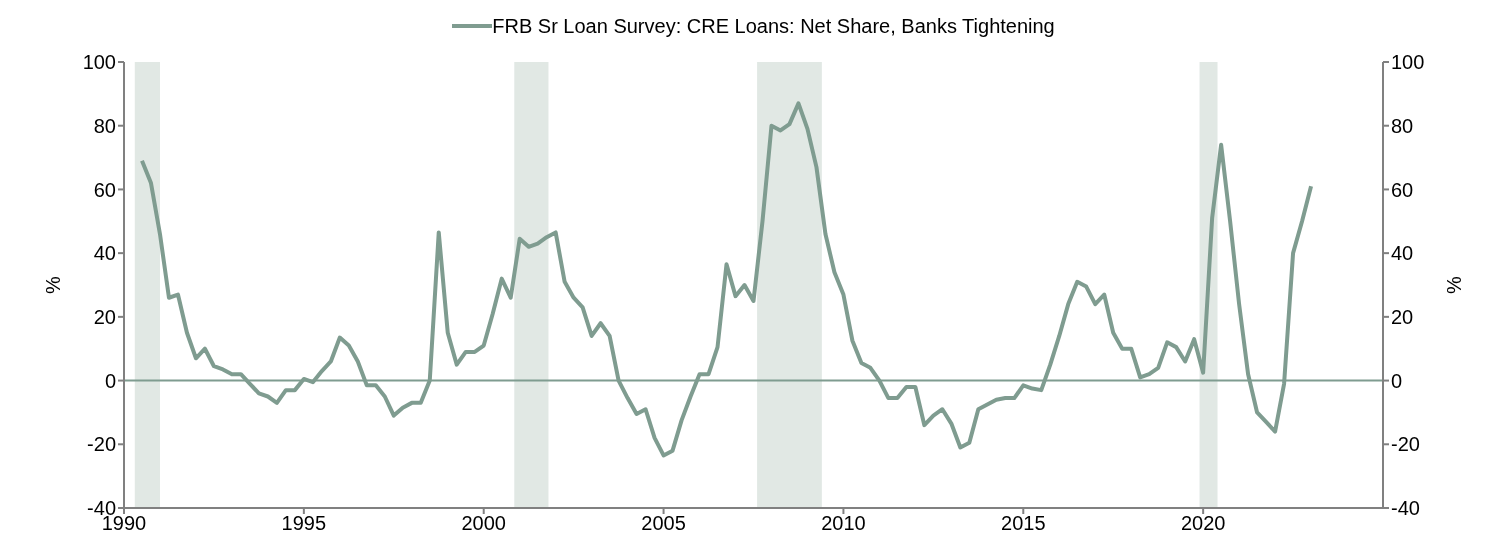 This screenshot has height=557, width=1507. What do you see at coordinates (1203, 523) in the screenshot?
I see `x-tick-label: 2020` at bounding box center [1203, 523].